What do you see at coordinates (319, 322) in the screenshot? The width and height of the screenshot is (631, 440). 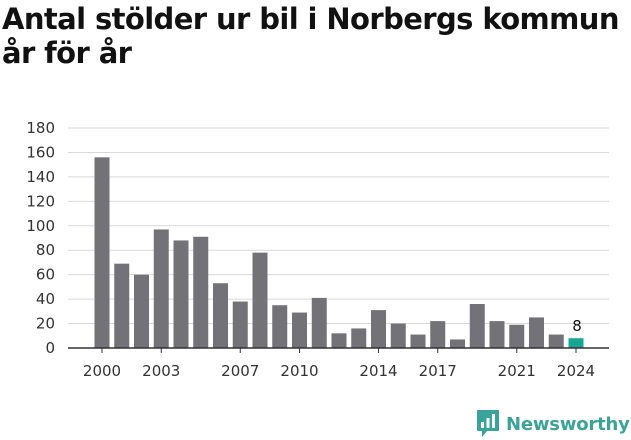 I see `bar-2011` at bounding box center [319, 322].